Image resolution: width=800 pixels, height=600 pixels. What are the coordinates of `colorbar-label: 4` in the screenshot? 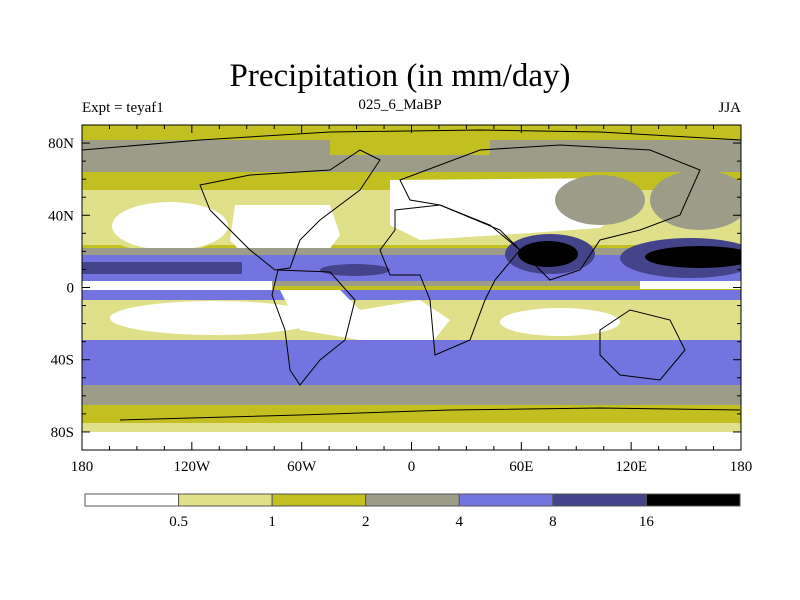 It's located at (460, 522).